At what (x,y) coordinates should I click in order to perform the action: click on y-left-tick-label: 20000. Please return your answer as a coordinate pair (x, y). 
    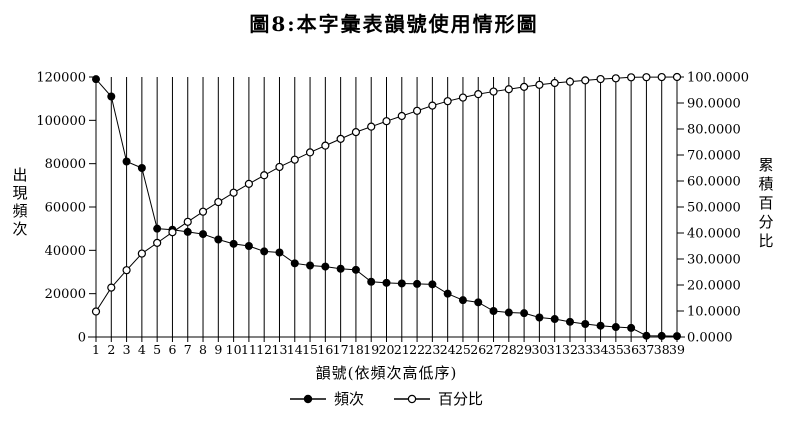
    Looking at the image, I should click on (65, 294).